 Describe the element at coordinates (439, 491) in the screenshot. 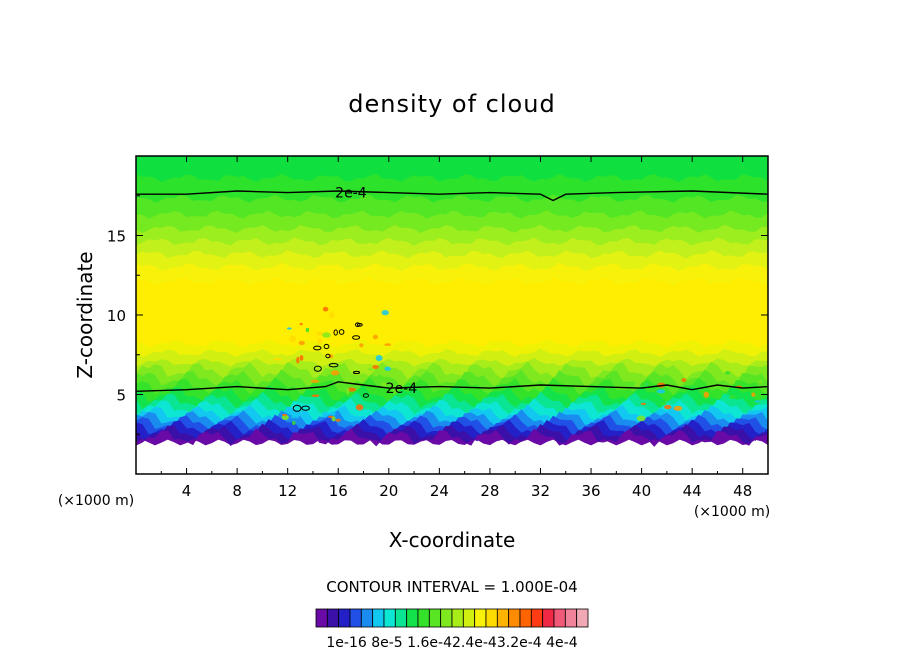

I see `x-tick-label: 24` at that location.